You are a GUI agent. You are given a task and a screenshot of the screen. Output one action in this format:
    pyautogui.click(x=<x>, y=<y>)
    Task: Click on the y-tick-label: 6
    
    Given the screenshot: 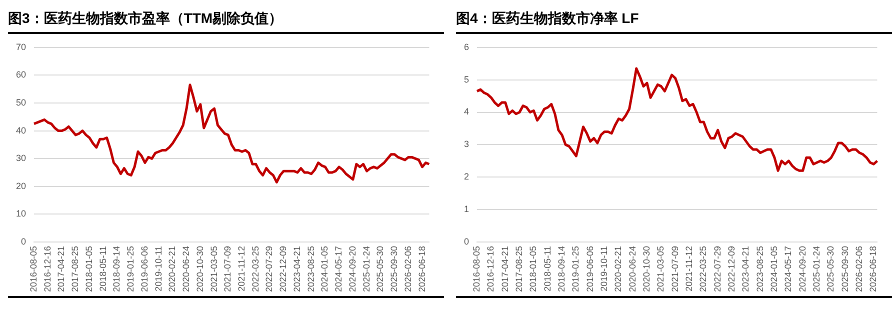 What is the action you would take?
    pyautogui.click(x=467, y=47)
    